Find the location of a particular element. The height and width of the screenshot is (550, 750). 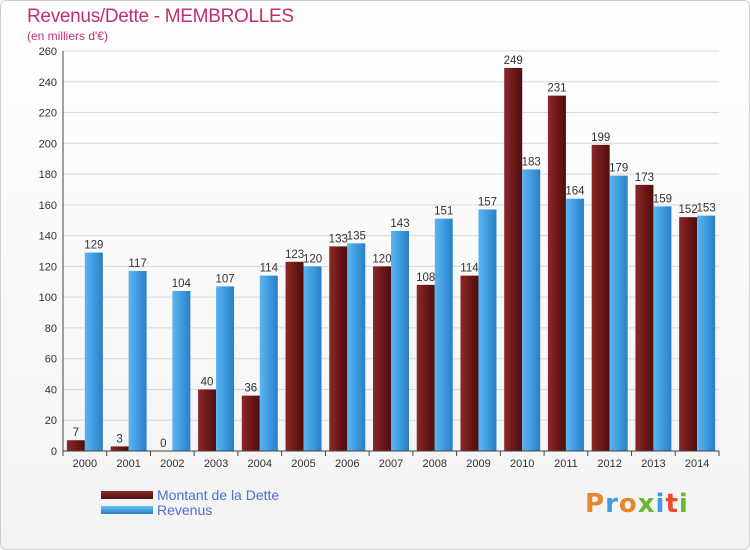

x-tick-label: 2006 is located at coordinates (347, 464).